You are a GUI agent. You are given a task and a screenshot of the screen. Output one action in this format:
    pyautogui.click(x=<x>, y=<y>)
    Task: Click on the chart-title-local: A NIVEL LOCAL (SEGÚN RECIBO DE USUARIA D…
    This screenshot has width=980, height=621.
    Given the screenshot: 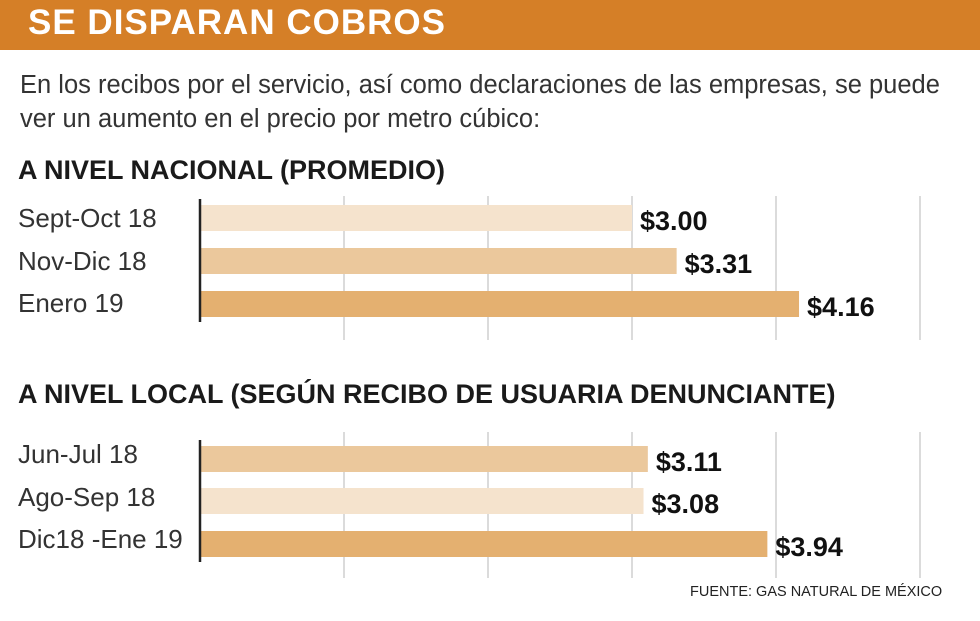 What is the action you would take?
    pyautogui.click(x=427, y=394)
    